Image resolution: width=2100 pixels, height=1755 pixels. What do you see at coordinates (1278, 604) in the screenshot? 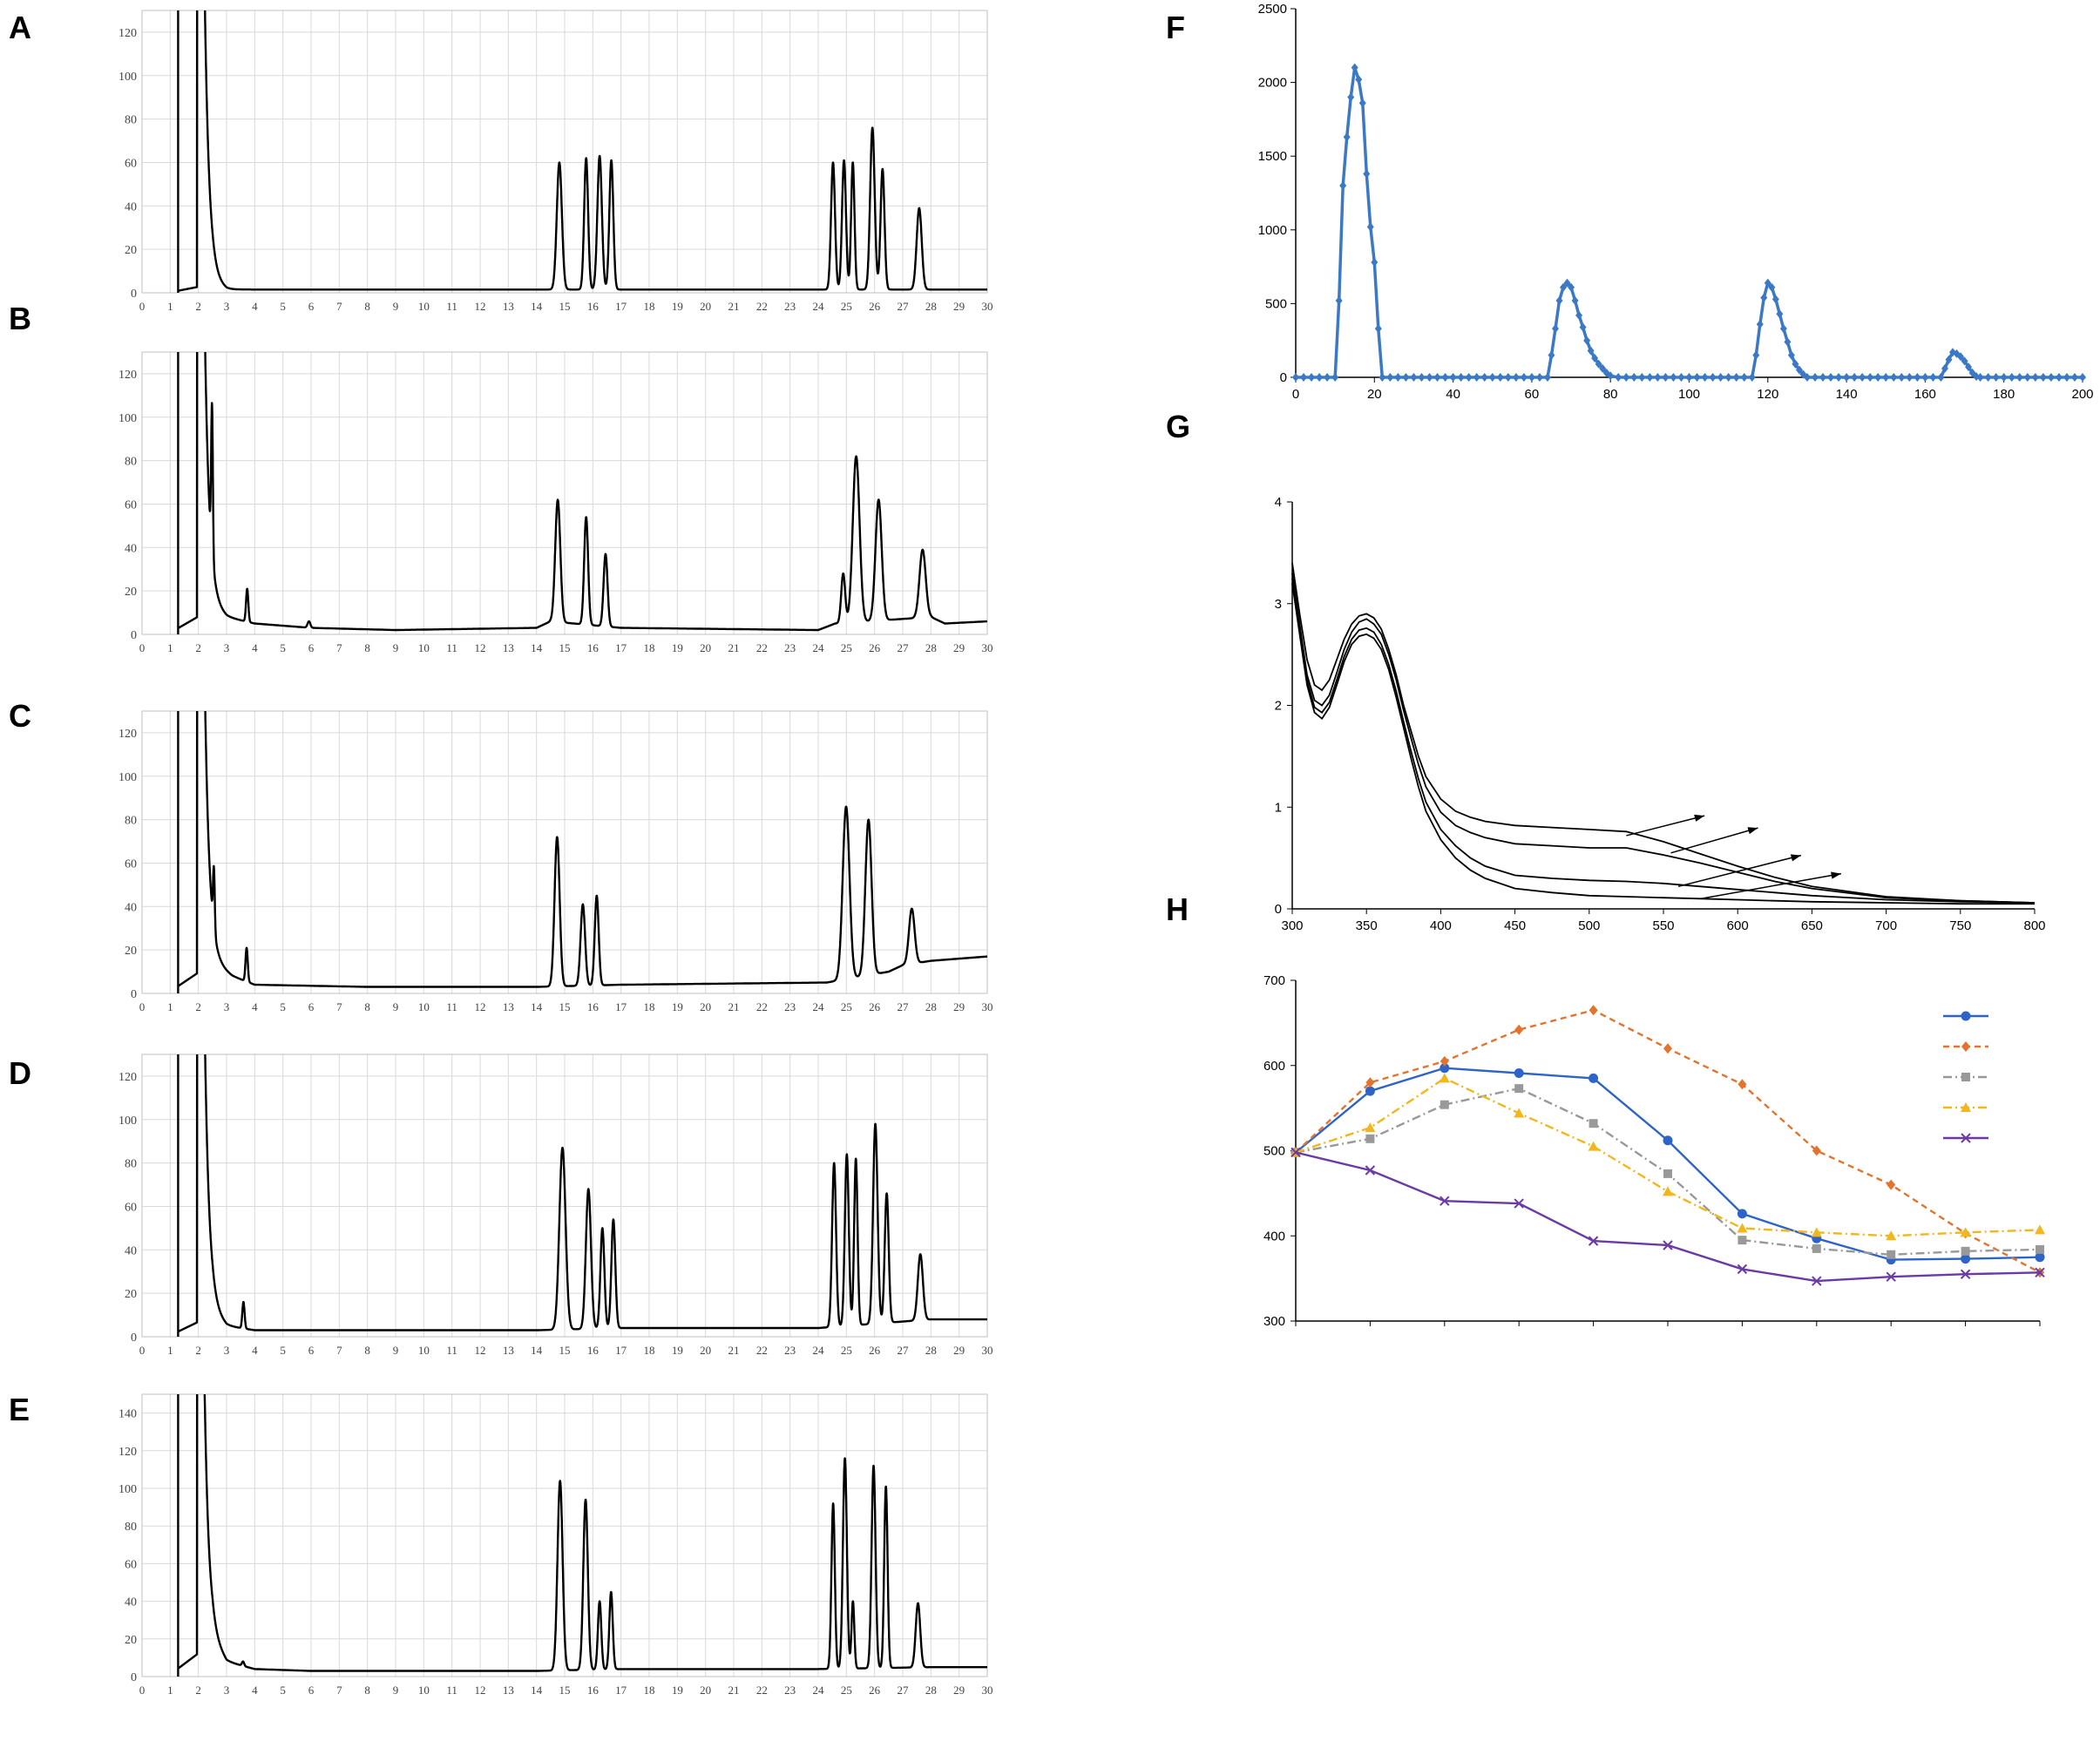
I see `y-tick-label: 3` at bounding box center [1278, 604].